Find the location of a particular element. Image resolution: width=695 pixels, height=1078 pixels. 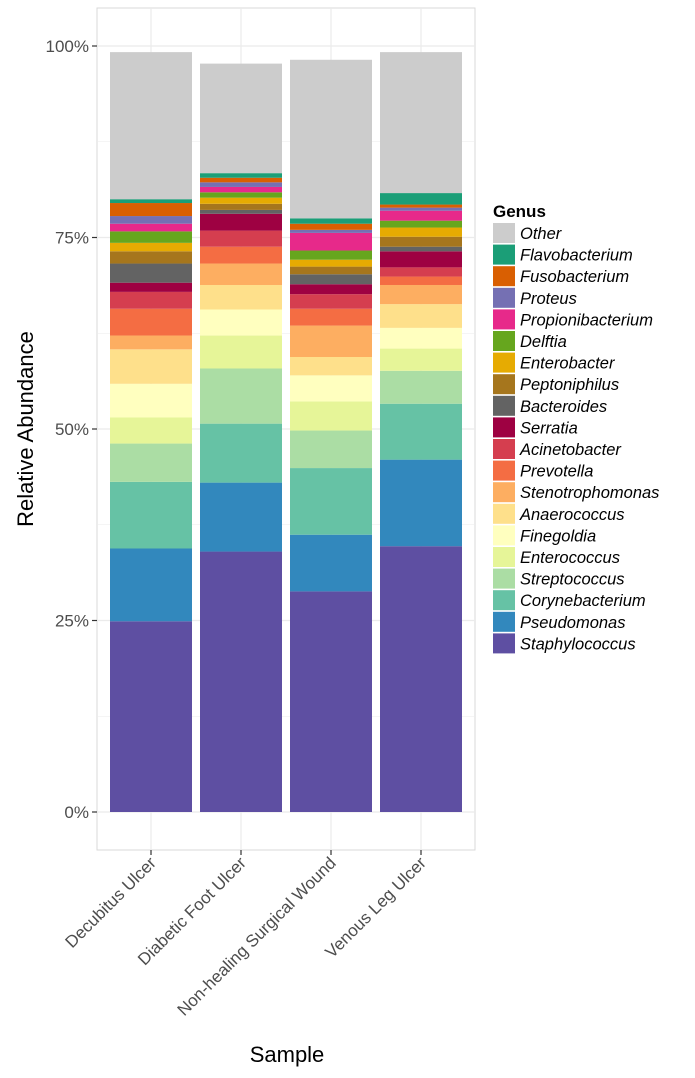

legend-key-other is located at coordinates (504, 233).